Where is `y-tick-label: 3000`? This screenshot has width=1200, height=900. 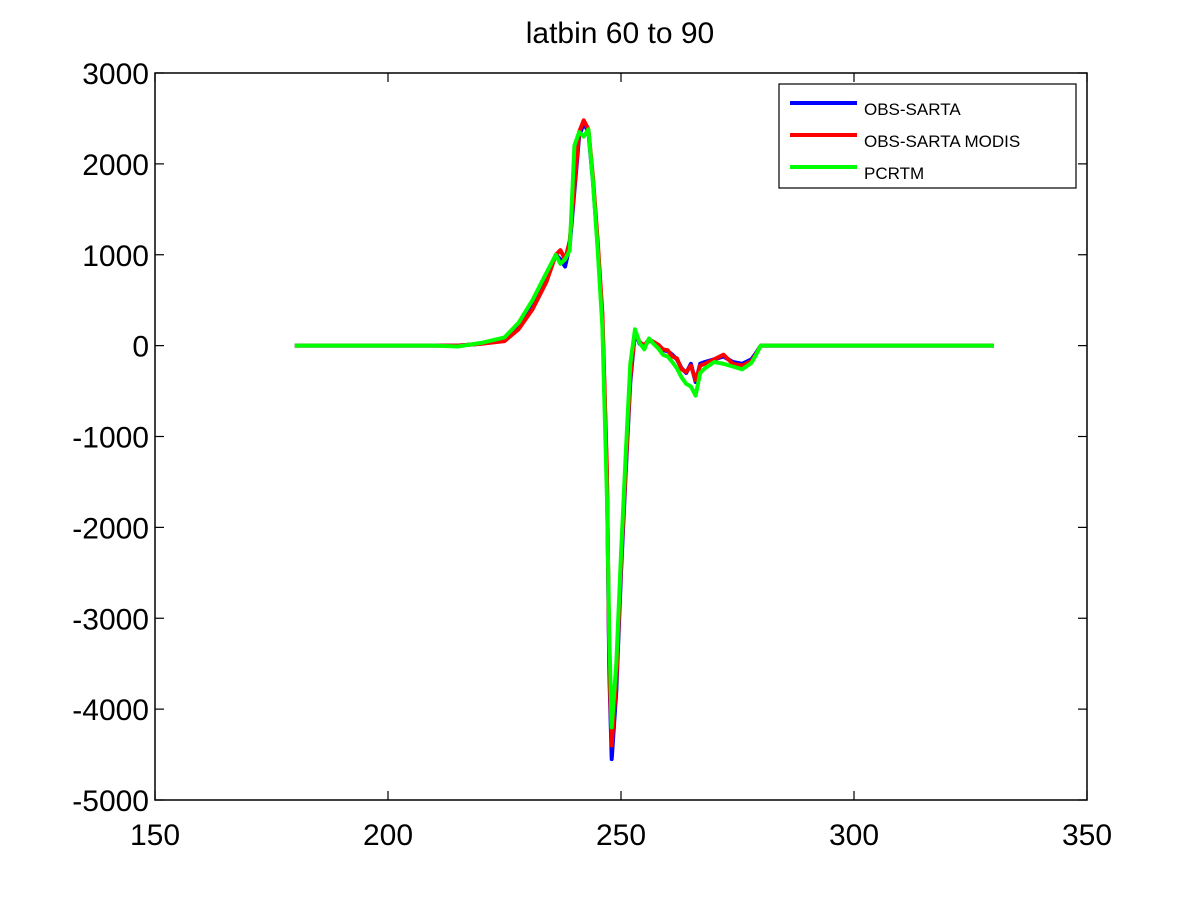 y-tick-label: 3000 is located at coordinates (115, 74).